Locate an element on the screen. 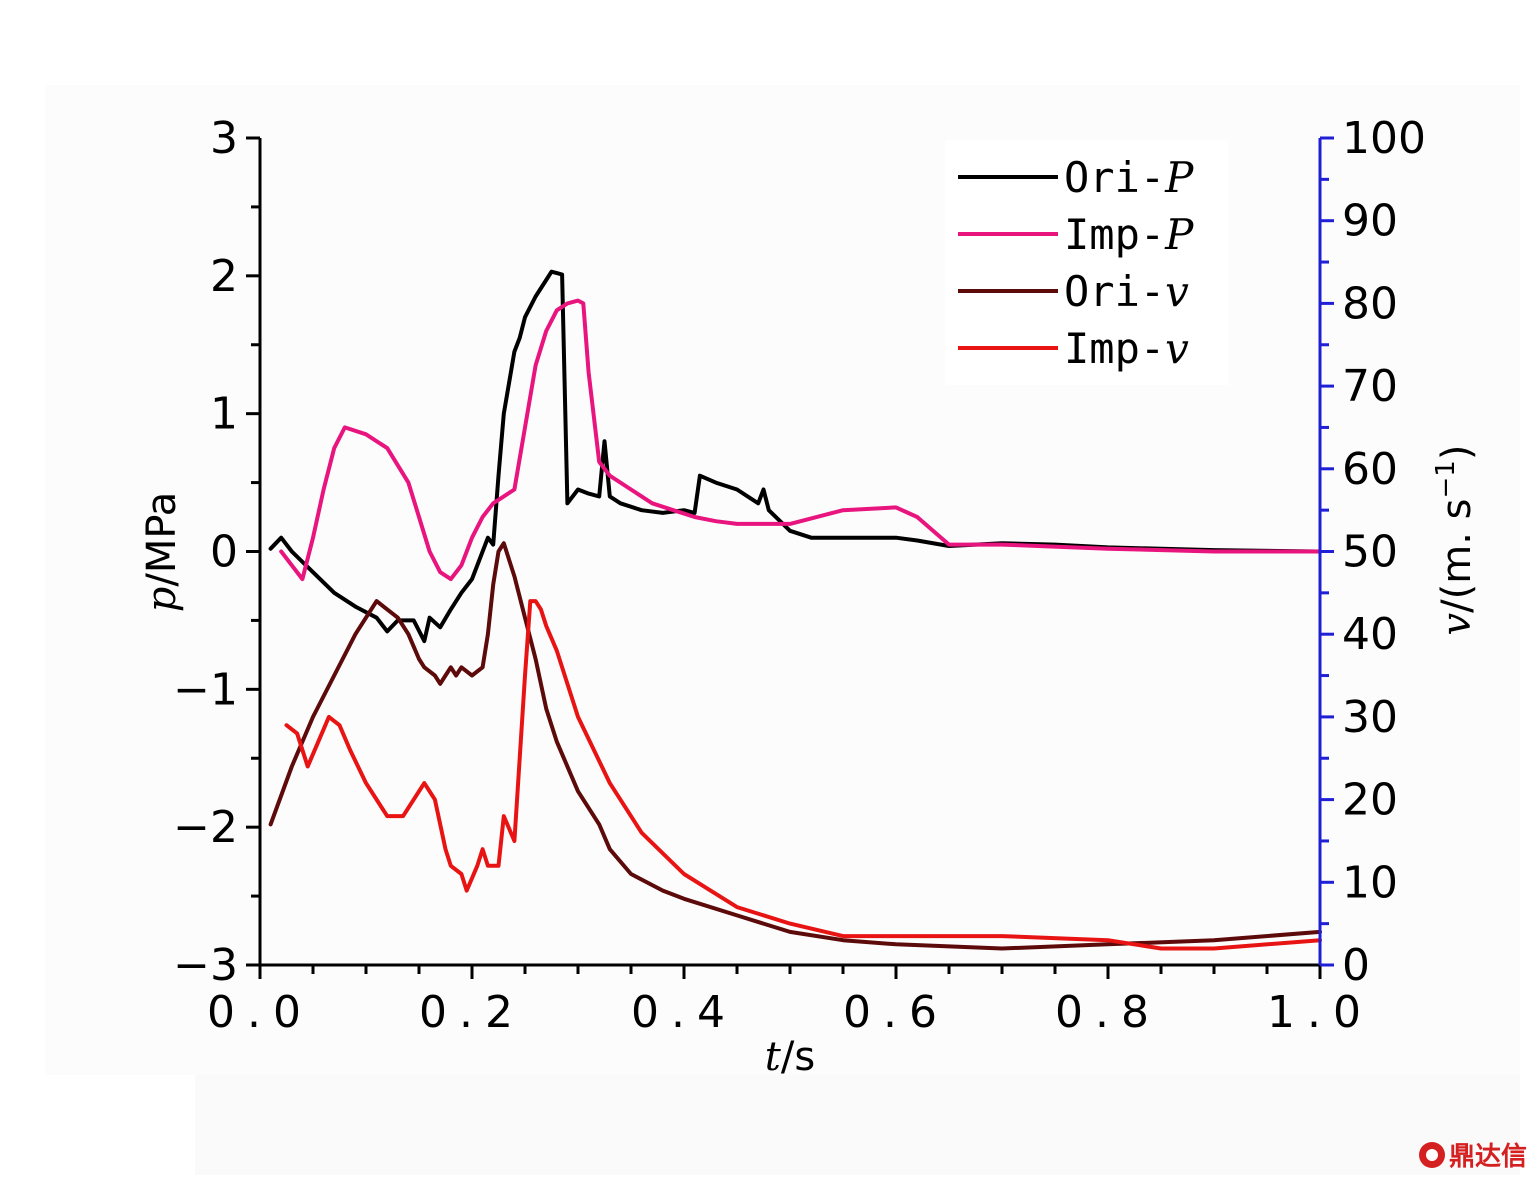  y-right-tick-label: 40 is located at coordinates (1370, 634).